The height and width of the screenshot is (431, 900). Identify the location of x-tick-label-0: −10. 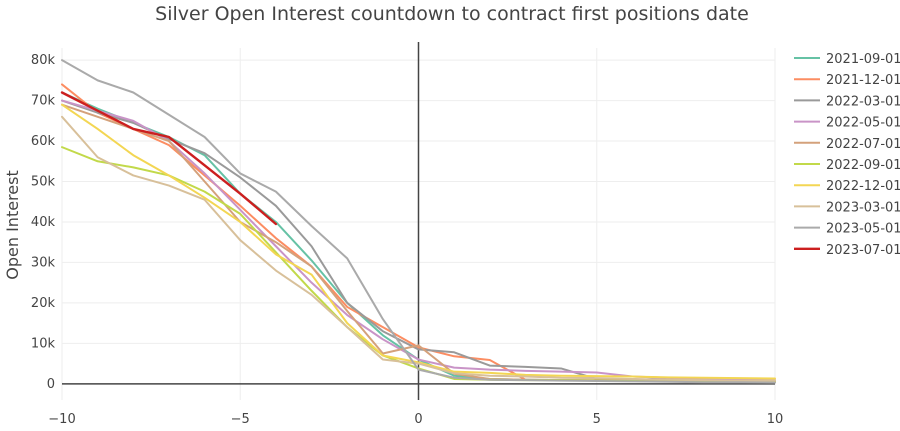
(61, 419).